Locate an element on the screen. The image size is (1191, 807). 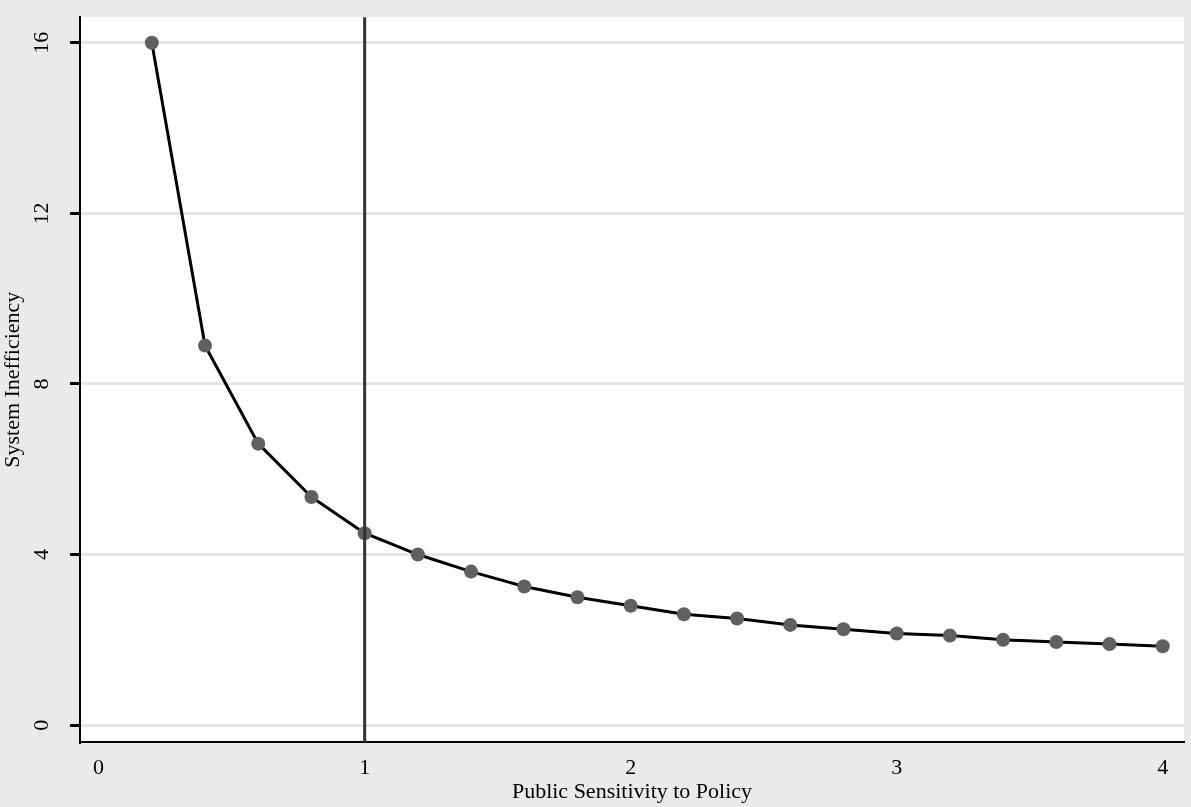
y-axis-title: System Inefficiency is located at coordinates (12, 379).